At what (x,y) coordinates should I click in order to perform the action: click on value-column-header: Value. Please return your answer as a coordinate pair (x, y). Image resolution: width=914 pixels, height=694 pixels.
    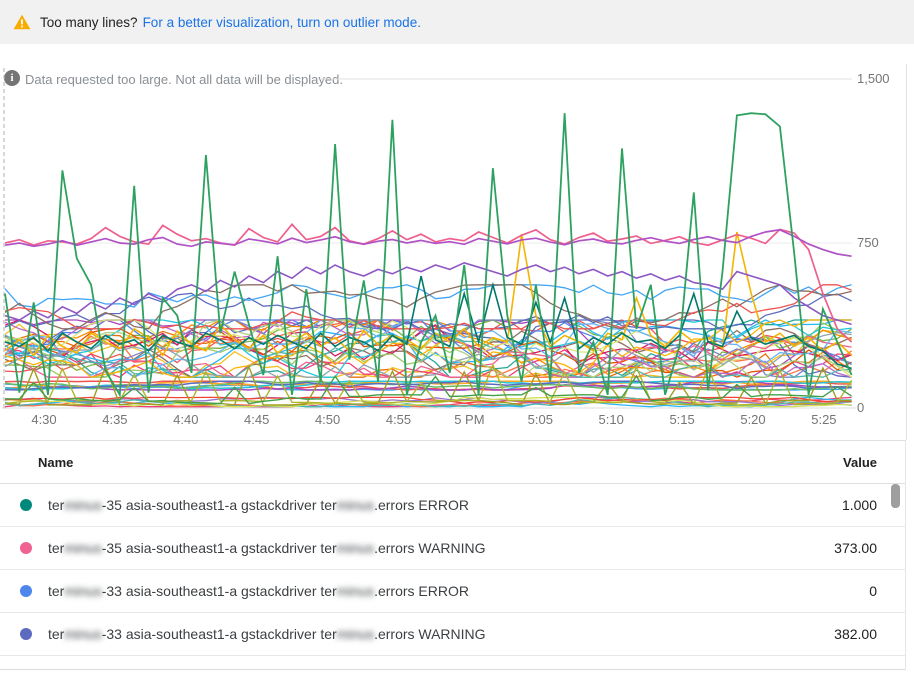
    Looking at the image, I should click on (860, 462).